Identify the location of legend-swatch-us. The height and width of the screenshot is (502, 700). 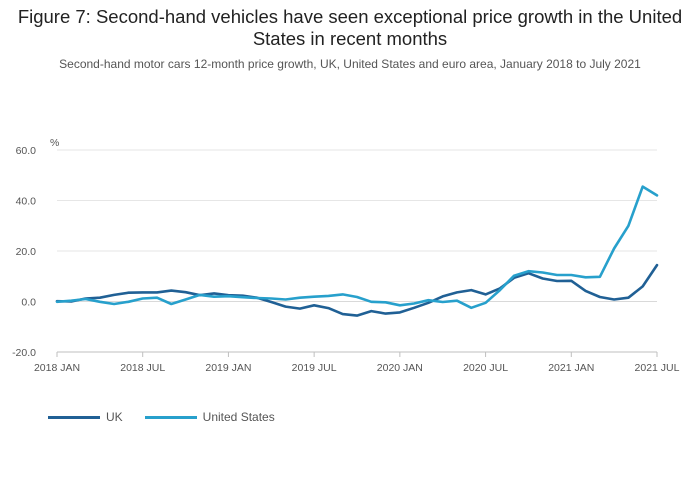
(170, 417).